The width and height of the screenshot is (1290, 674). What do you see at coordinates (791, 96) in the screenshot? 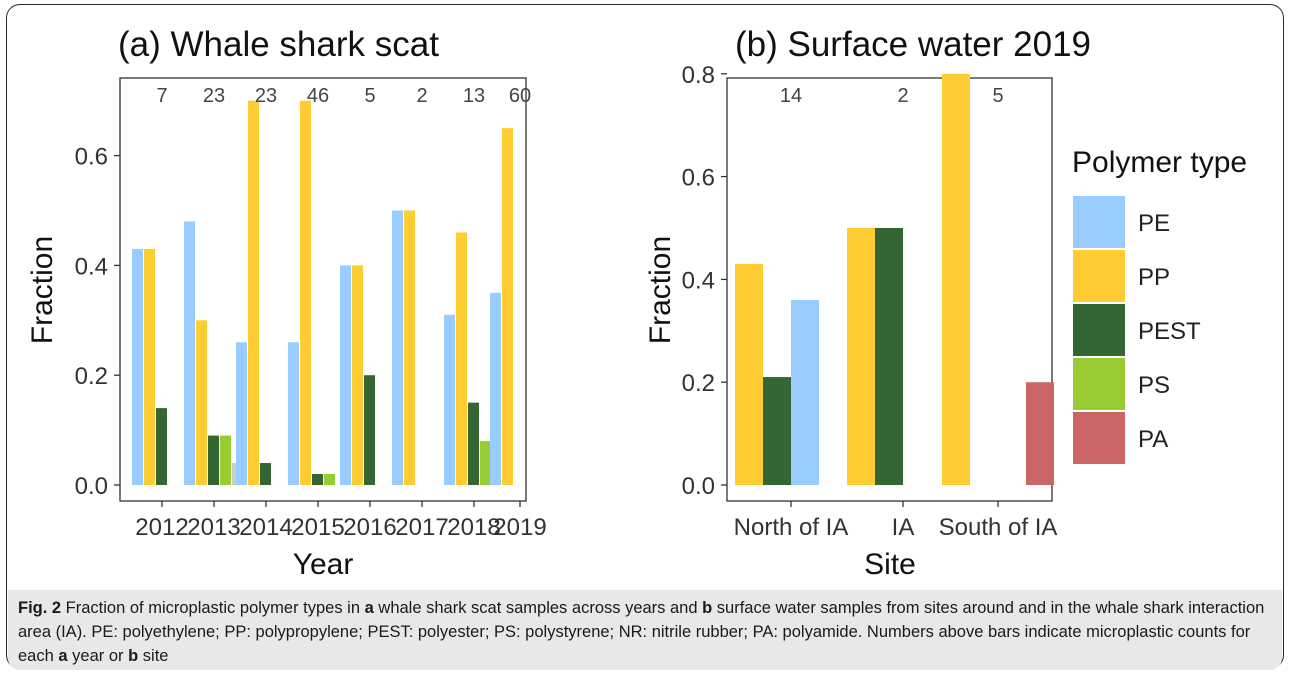
I see `count-label: 14` at bounding box center [791, 96].